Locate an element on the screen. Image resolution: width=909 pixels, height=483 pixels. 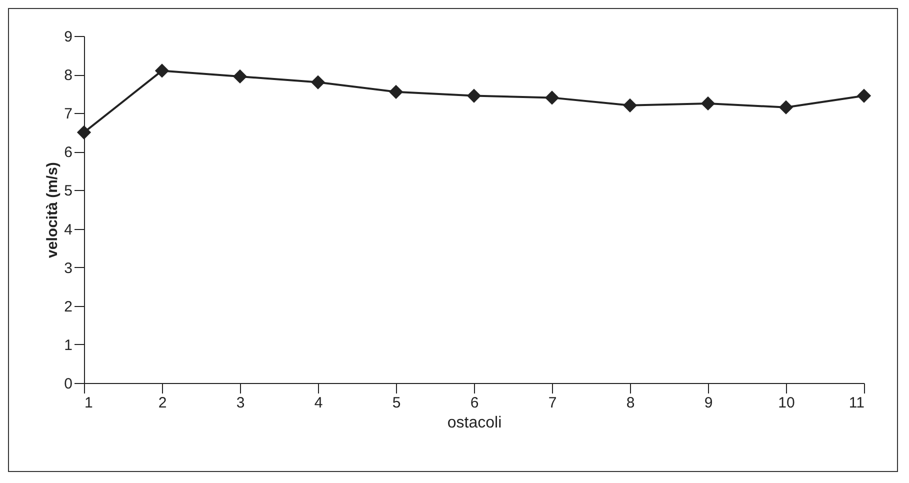
x-tick-label: 3 is located at coordinates (240, 403).